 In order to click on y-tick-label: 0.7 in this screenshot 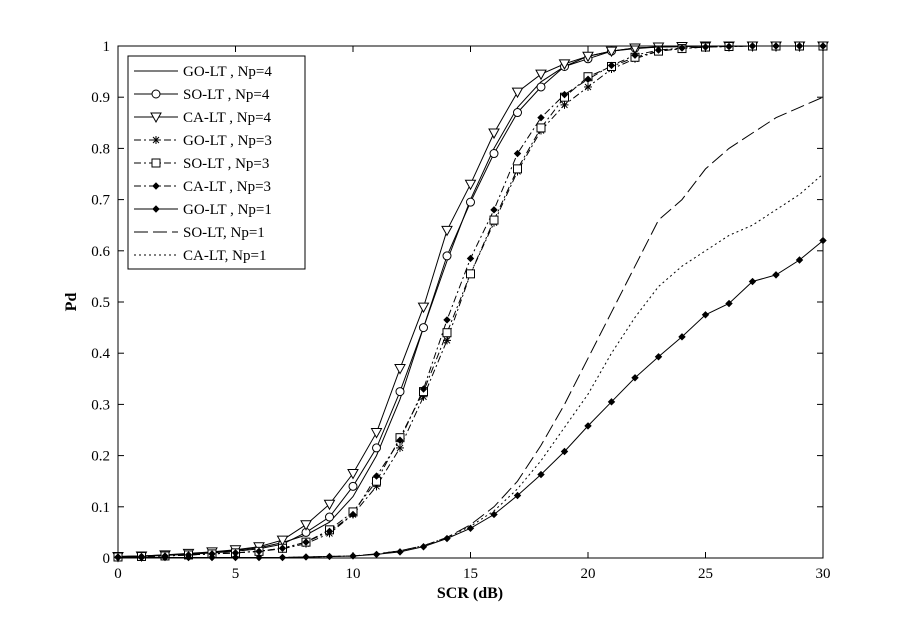, I will do `click(100, 201)`.